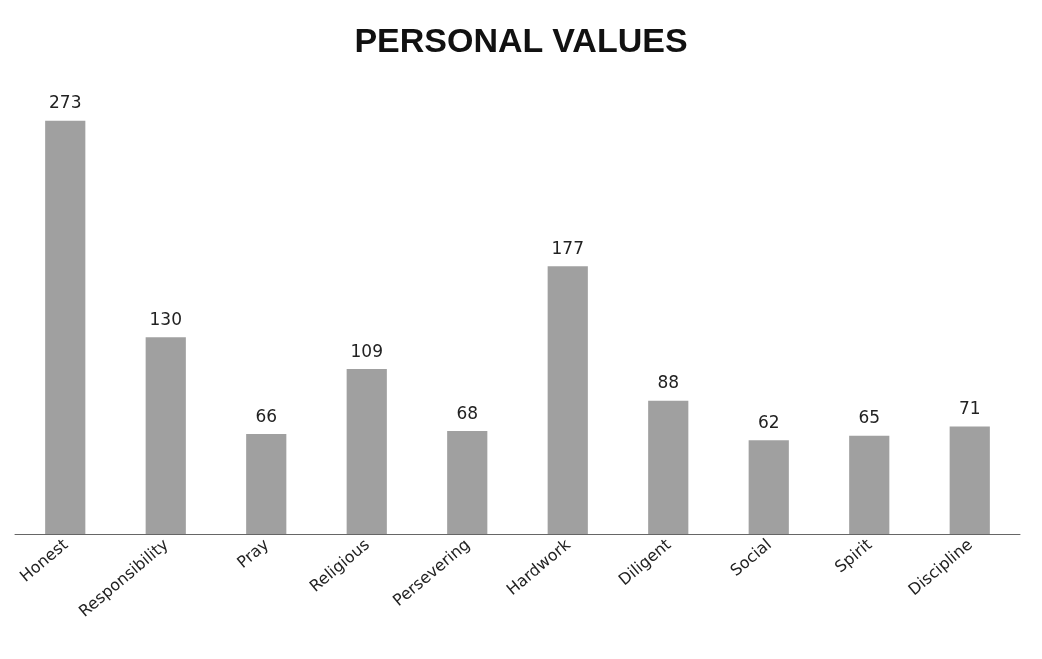  I want to click on data-label: 62, so click(768, 421).